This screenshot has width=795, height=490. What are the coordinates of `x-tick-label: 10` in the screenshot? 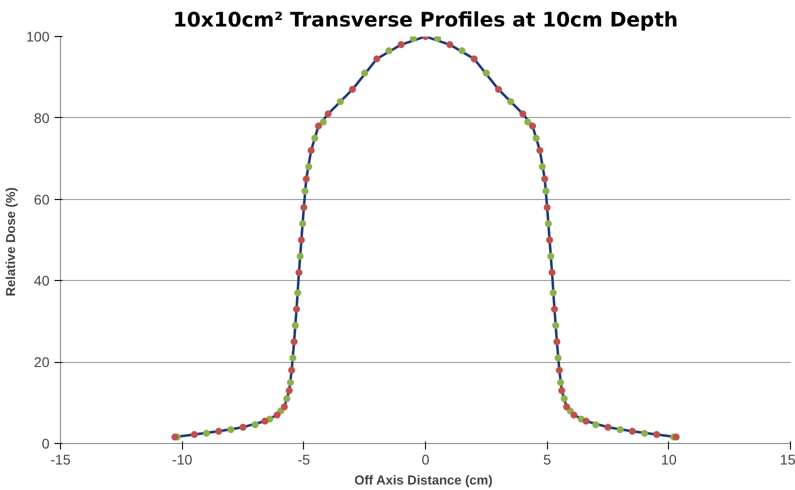 It's located at (669, 460).